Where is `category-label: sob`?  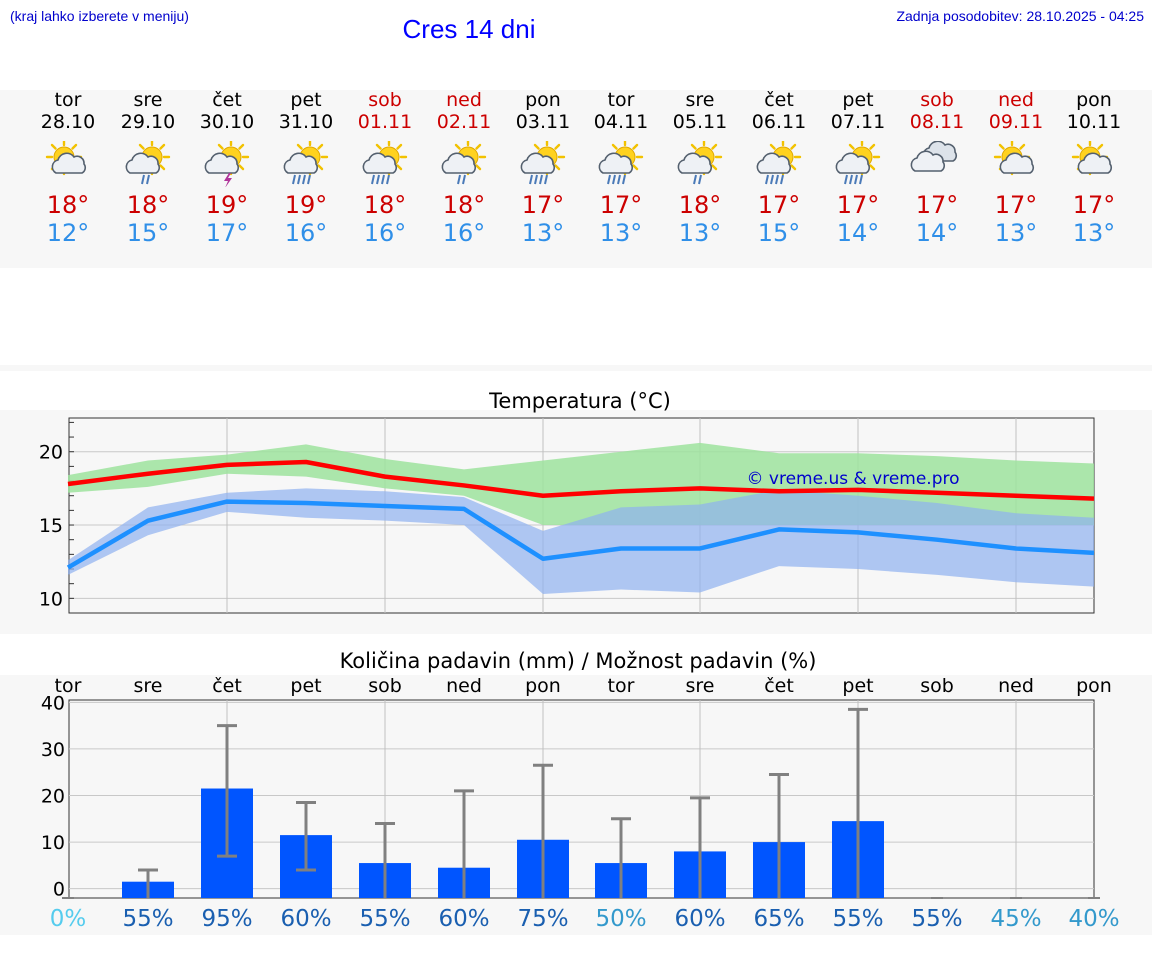
category-label: sob is located at coordinates (385, 686).